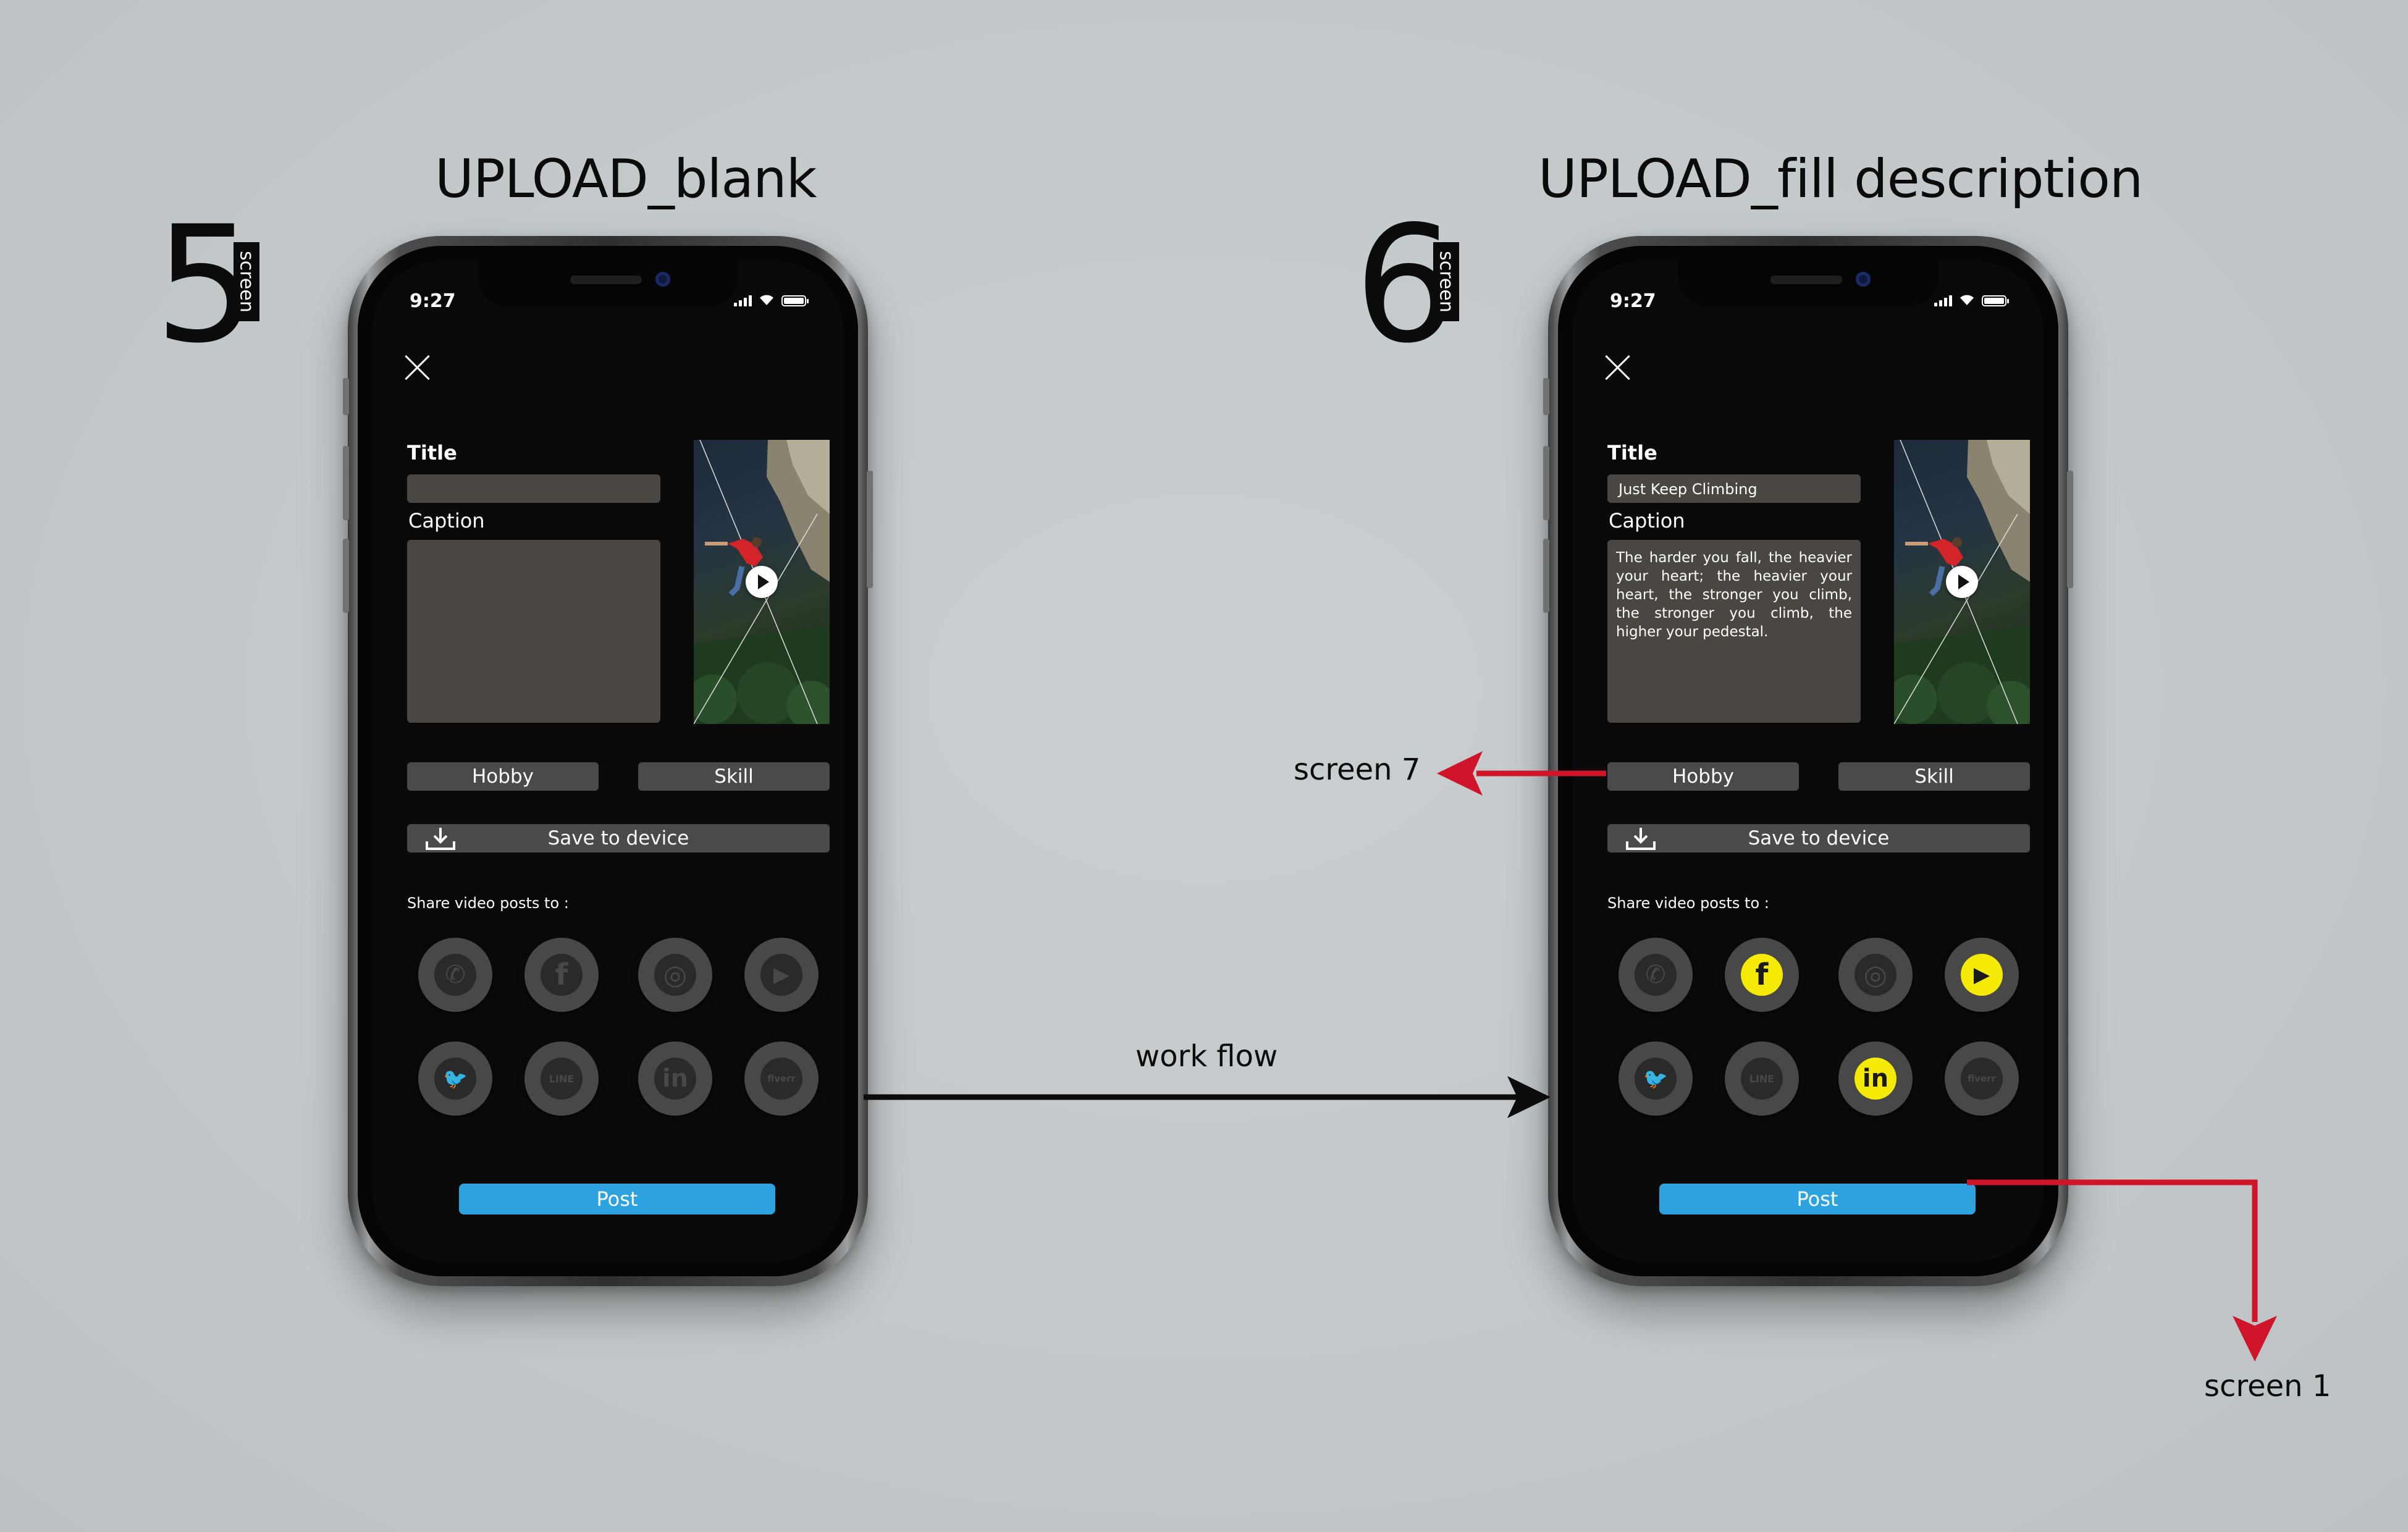  I want to click on title-input, so click(533, 489).